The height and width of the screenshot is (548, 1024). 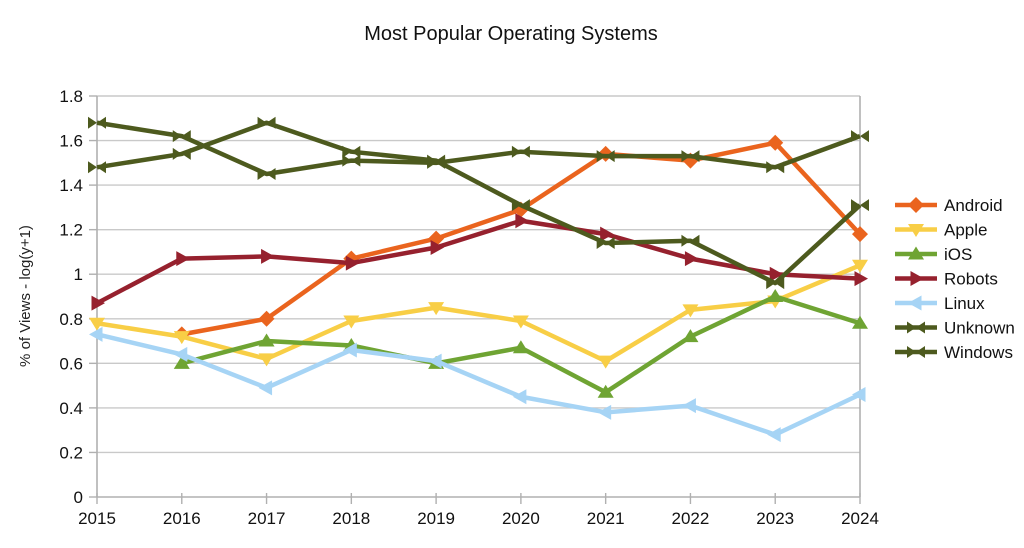 I want to click on x-tick-label: 2016, so click(x=182, y=518).